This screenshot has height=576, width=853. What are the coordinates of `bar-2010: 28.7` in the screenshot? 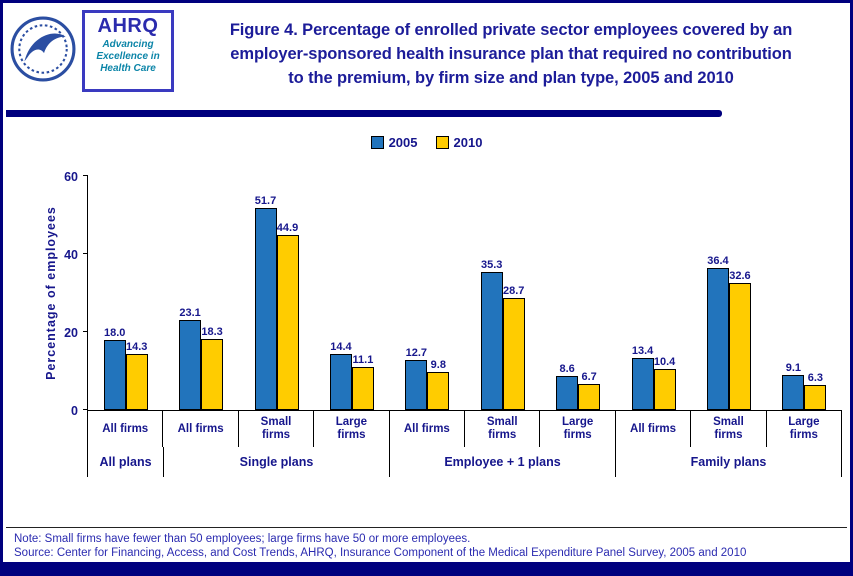 It's located at (513, 347).